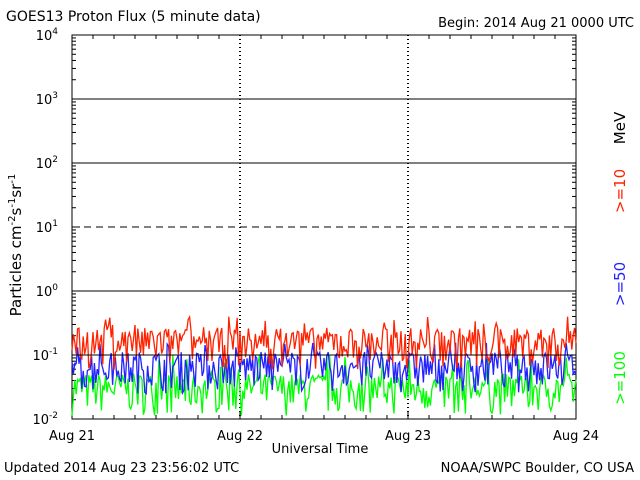 The height and width of the screenshot is (480, 640). I want to click on legend-series-ge10: >=10, so click(620, 191).